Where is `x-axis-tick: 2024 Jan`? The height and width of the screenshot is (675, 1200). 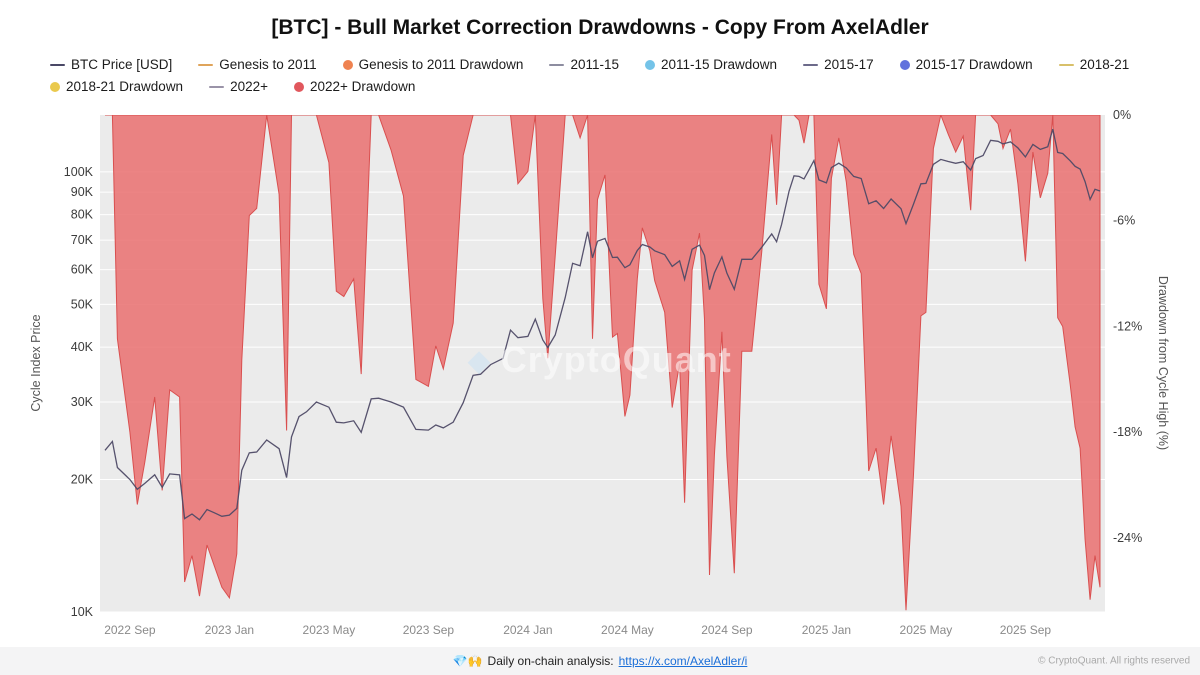
x-axis-tick: 2024 Jan is located at coordinates (527, 630).